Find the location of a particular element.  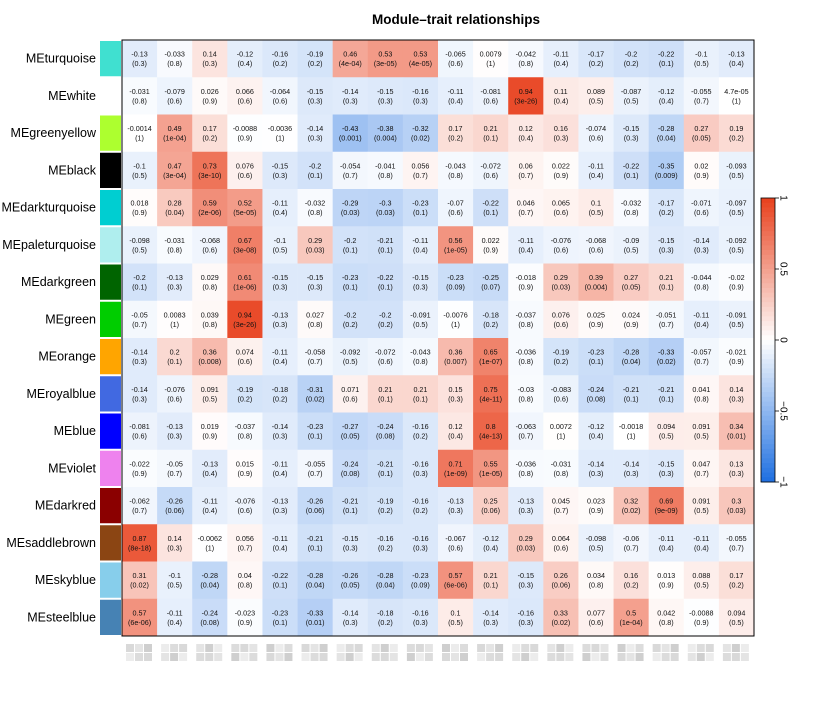

cell-pvalue-label: (0.08) is located at coordinates (596, 398).